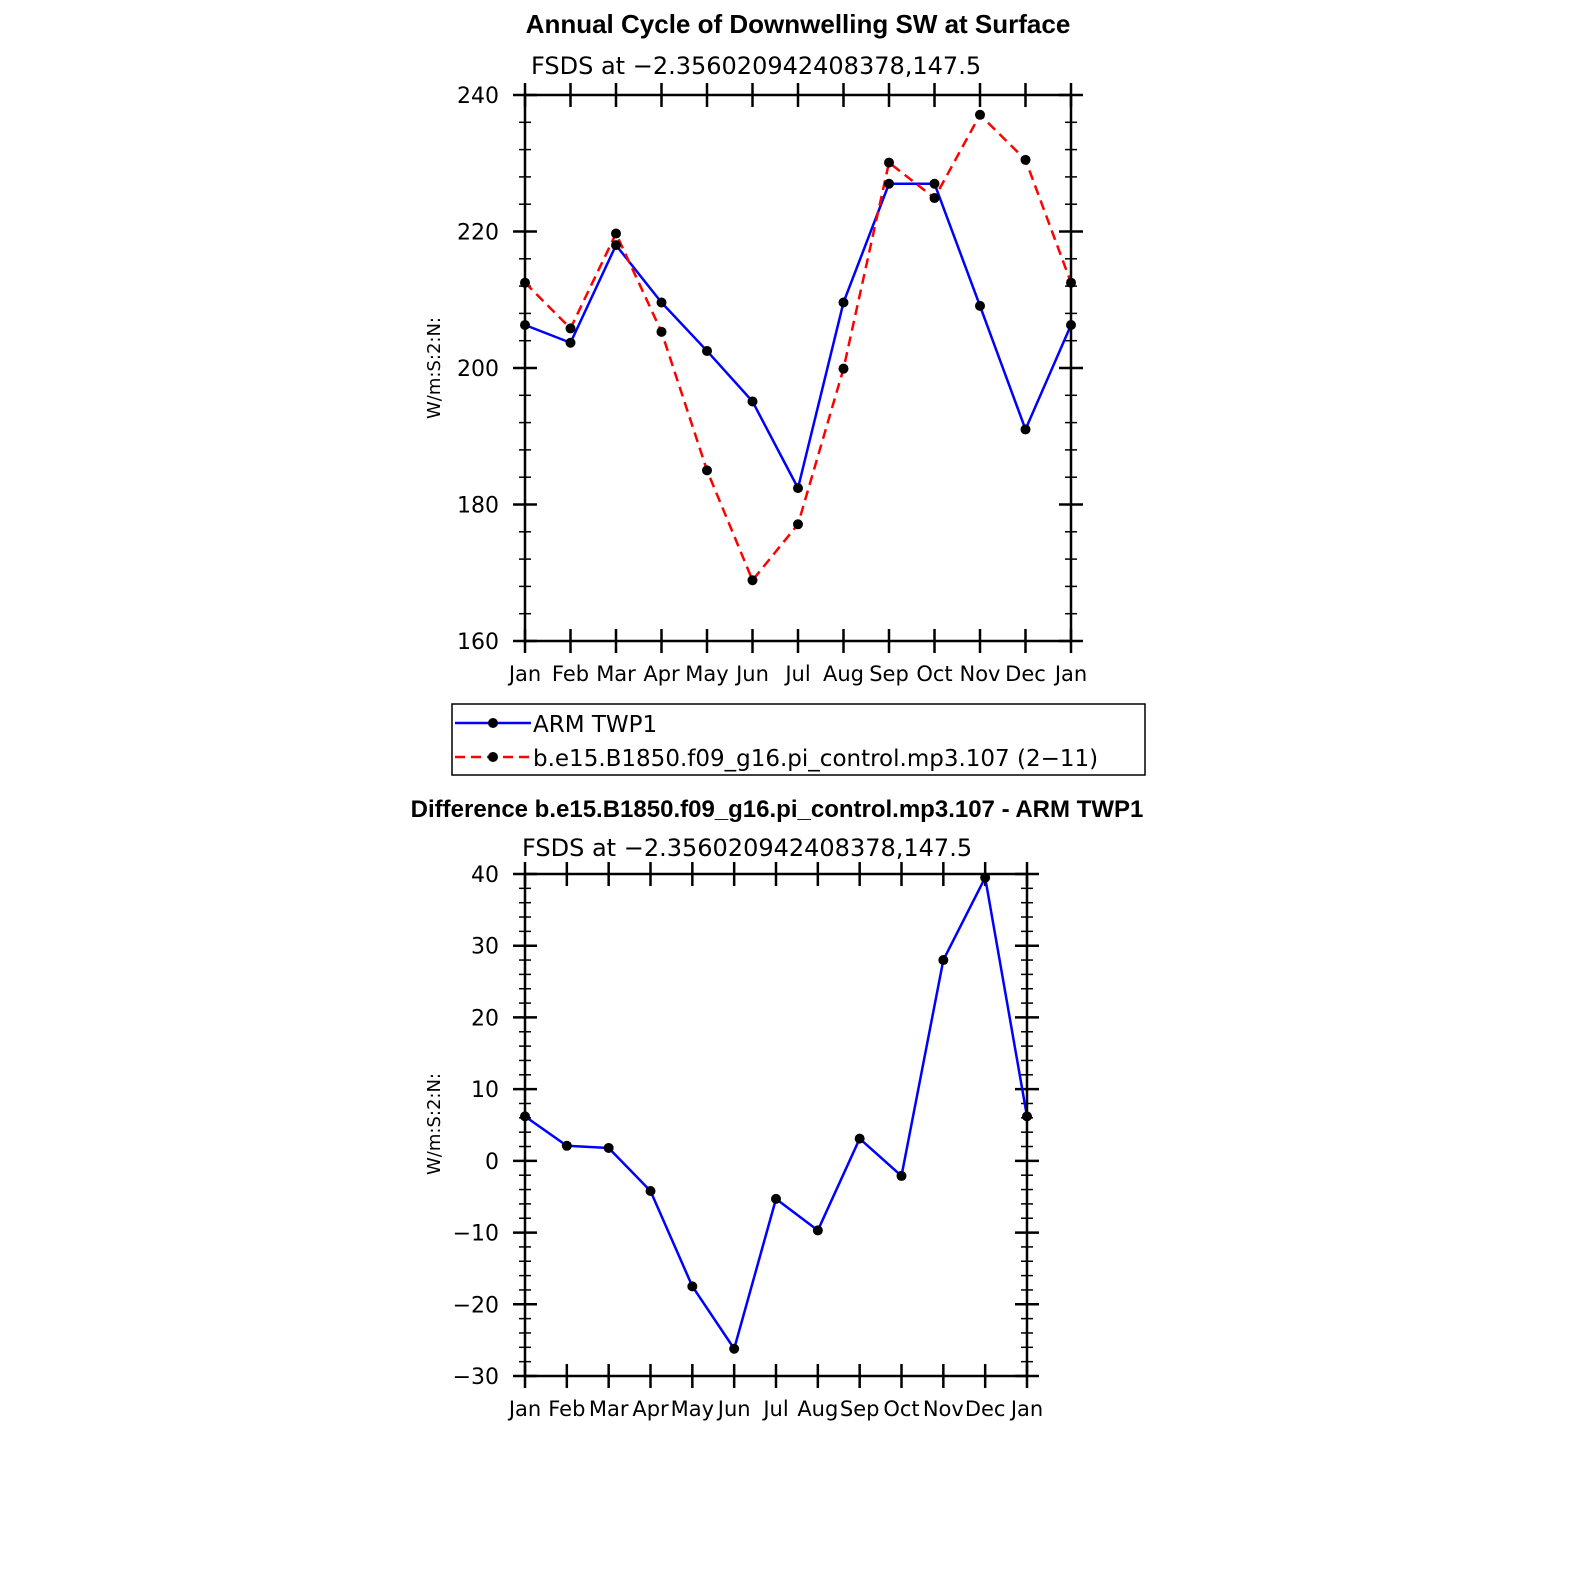 The image size is (1574, 1574). I want to click on legend-box, so click(798, 739).